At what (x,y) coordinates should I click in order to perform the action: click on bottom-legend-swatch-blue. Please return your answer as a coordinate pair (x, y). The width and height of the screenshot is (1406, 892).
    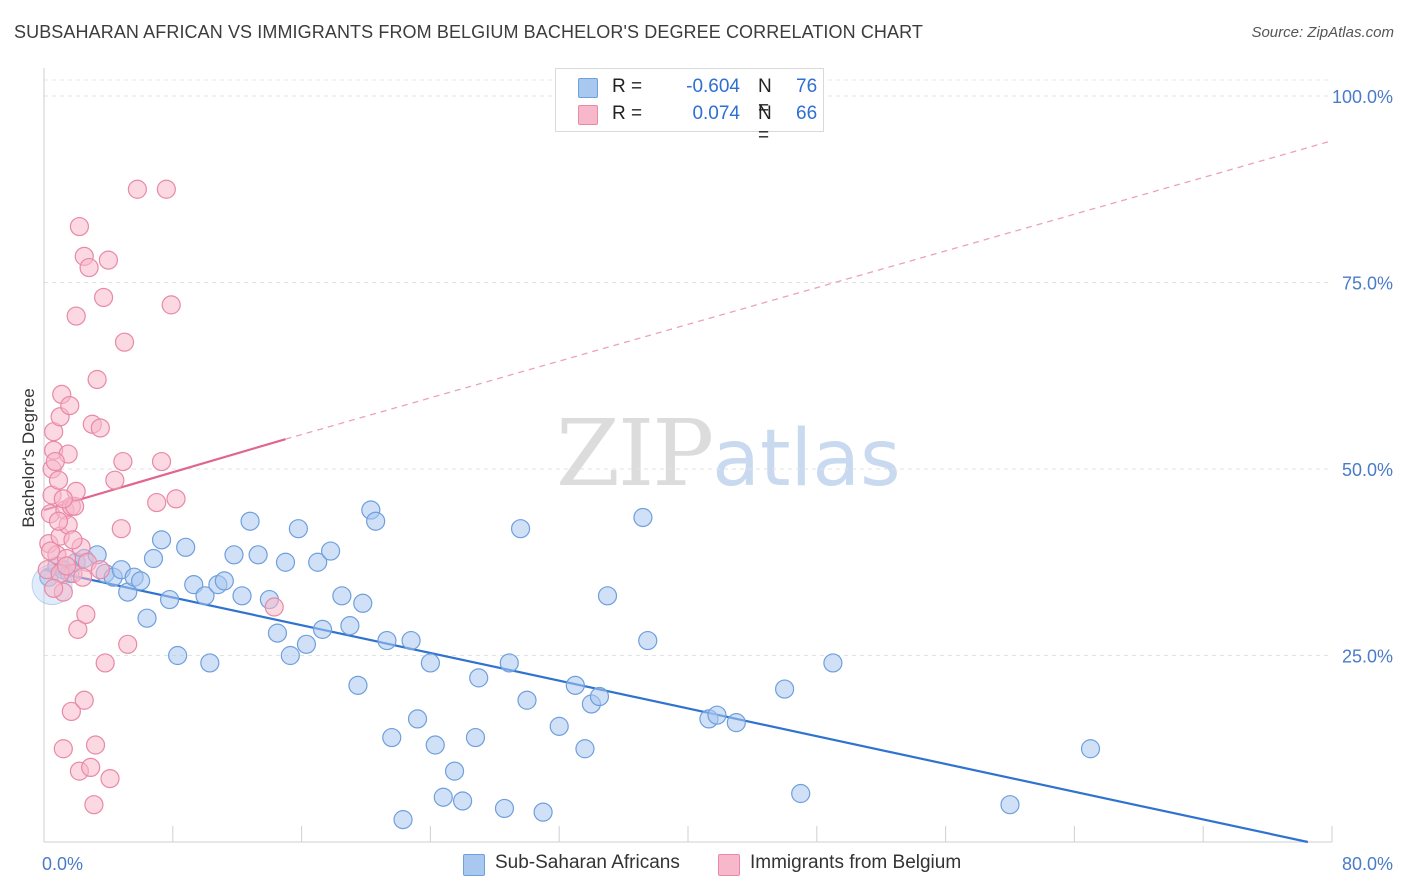
    Looking at the image, I should click on (474, 865).